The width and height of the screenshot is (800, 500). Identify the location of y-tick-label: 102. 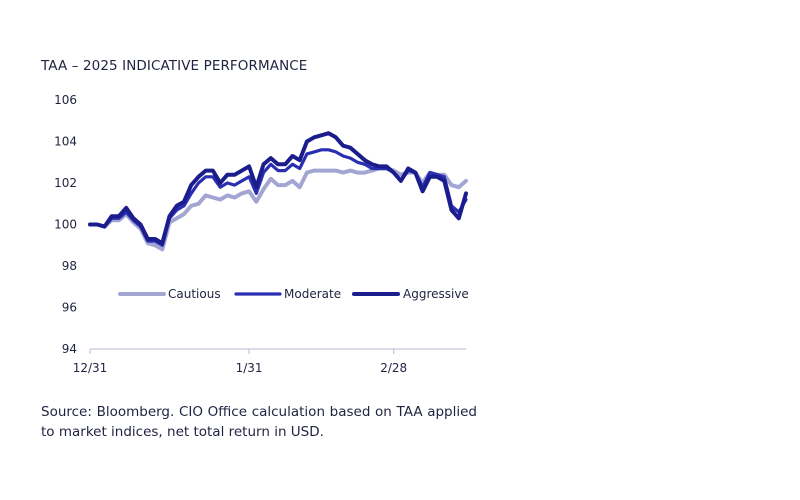
(65, 183).